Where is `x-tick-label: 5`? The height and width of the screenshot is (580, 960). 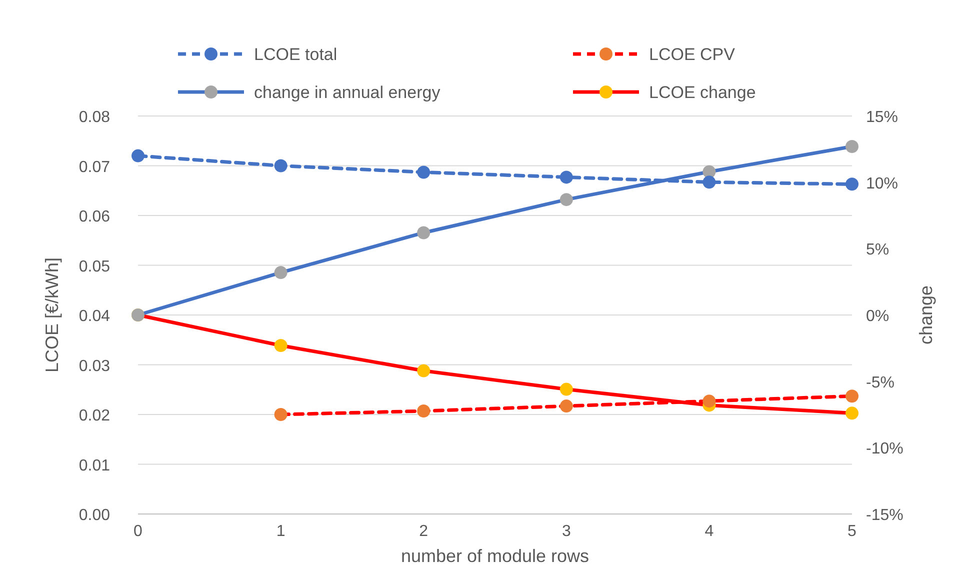 x-tick-label: 5 is located at coordinates (852, 531).